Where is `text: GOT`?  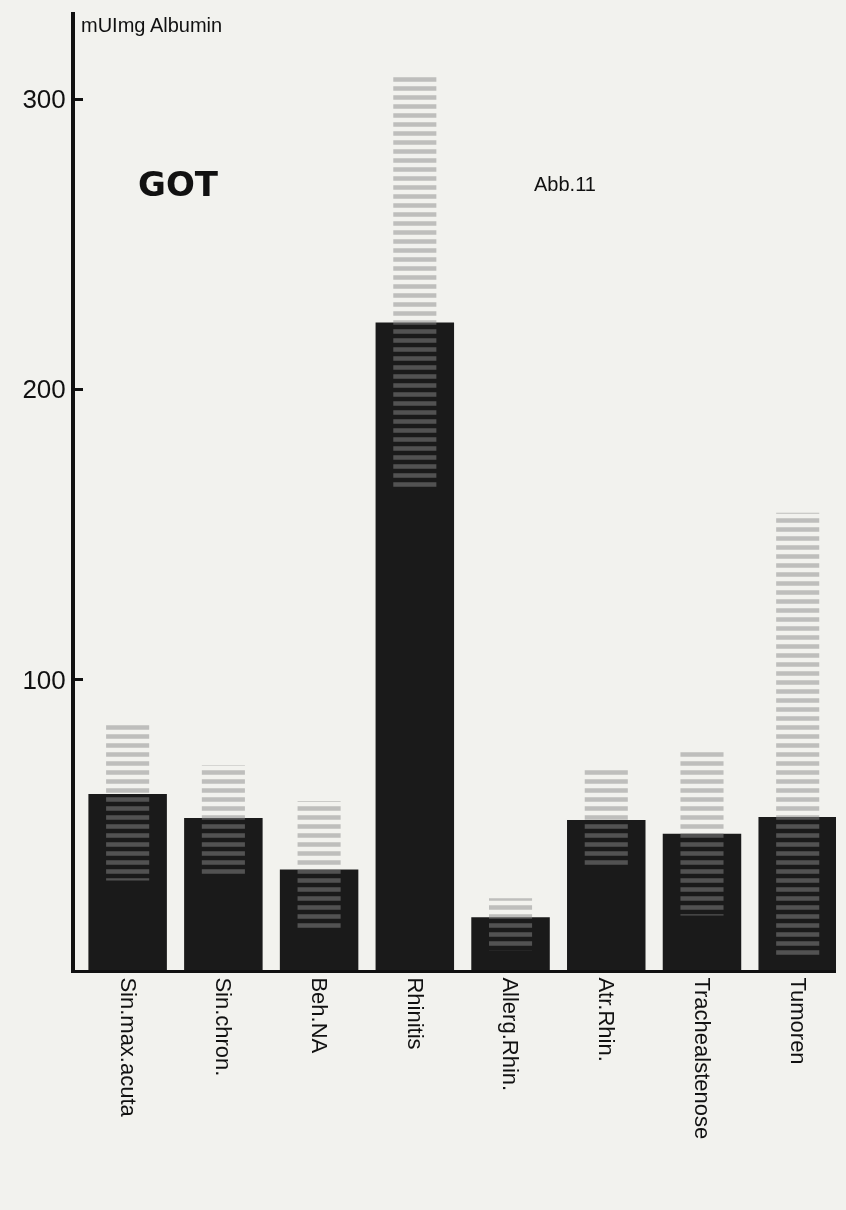
text: GOT is located at coordinates (178, 184).